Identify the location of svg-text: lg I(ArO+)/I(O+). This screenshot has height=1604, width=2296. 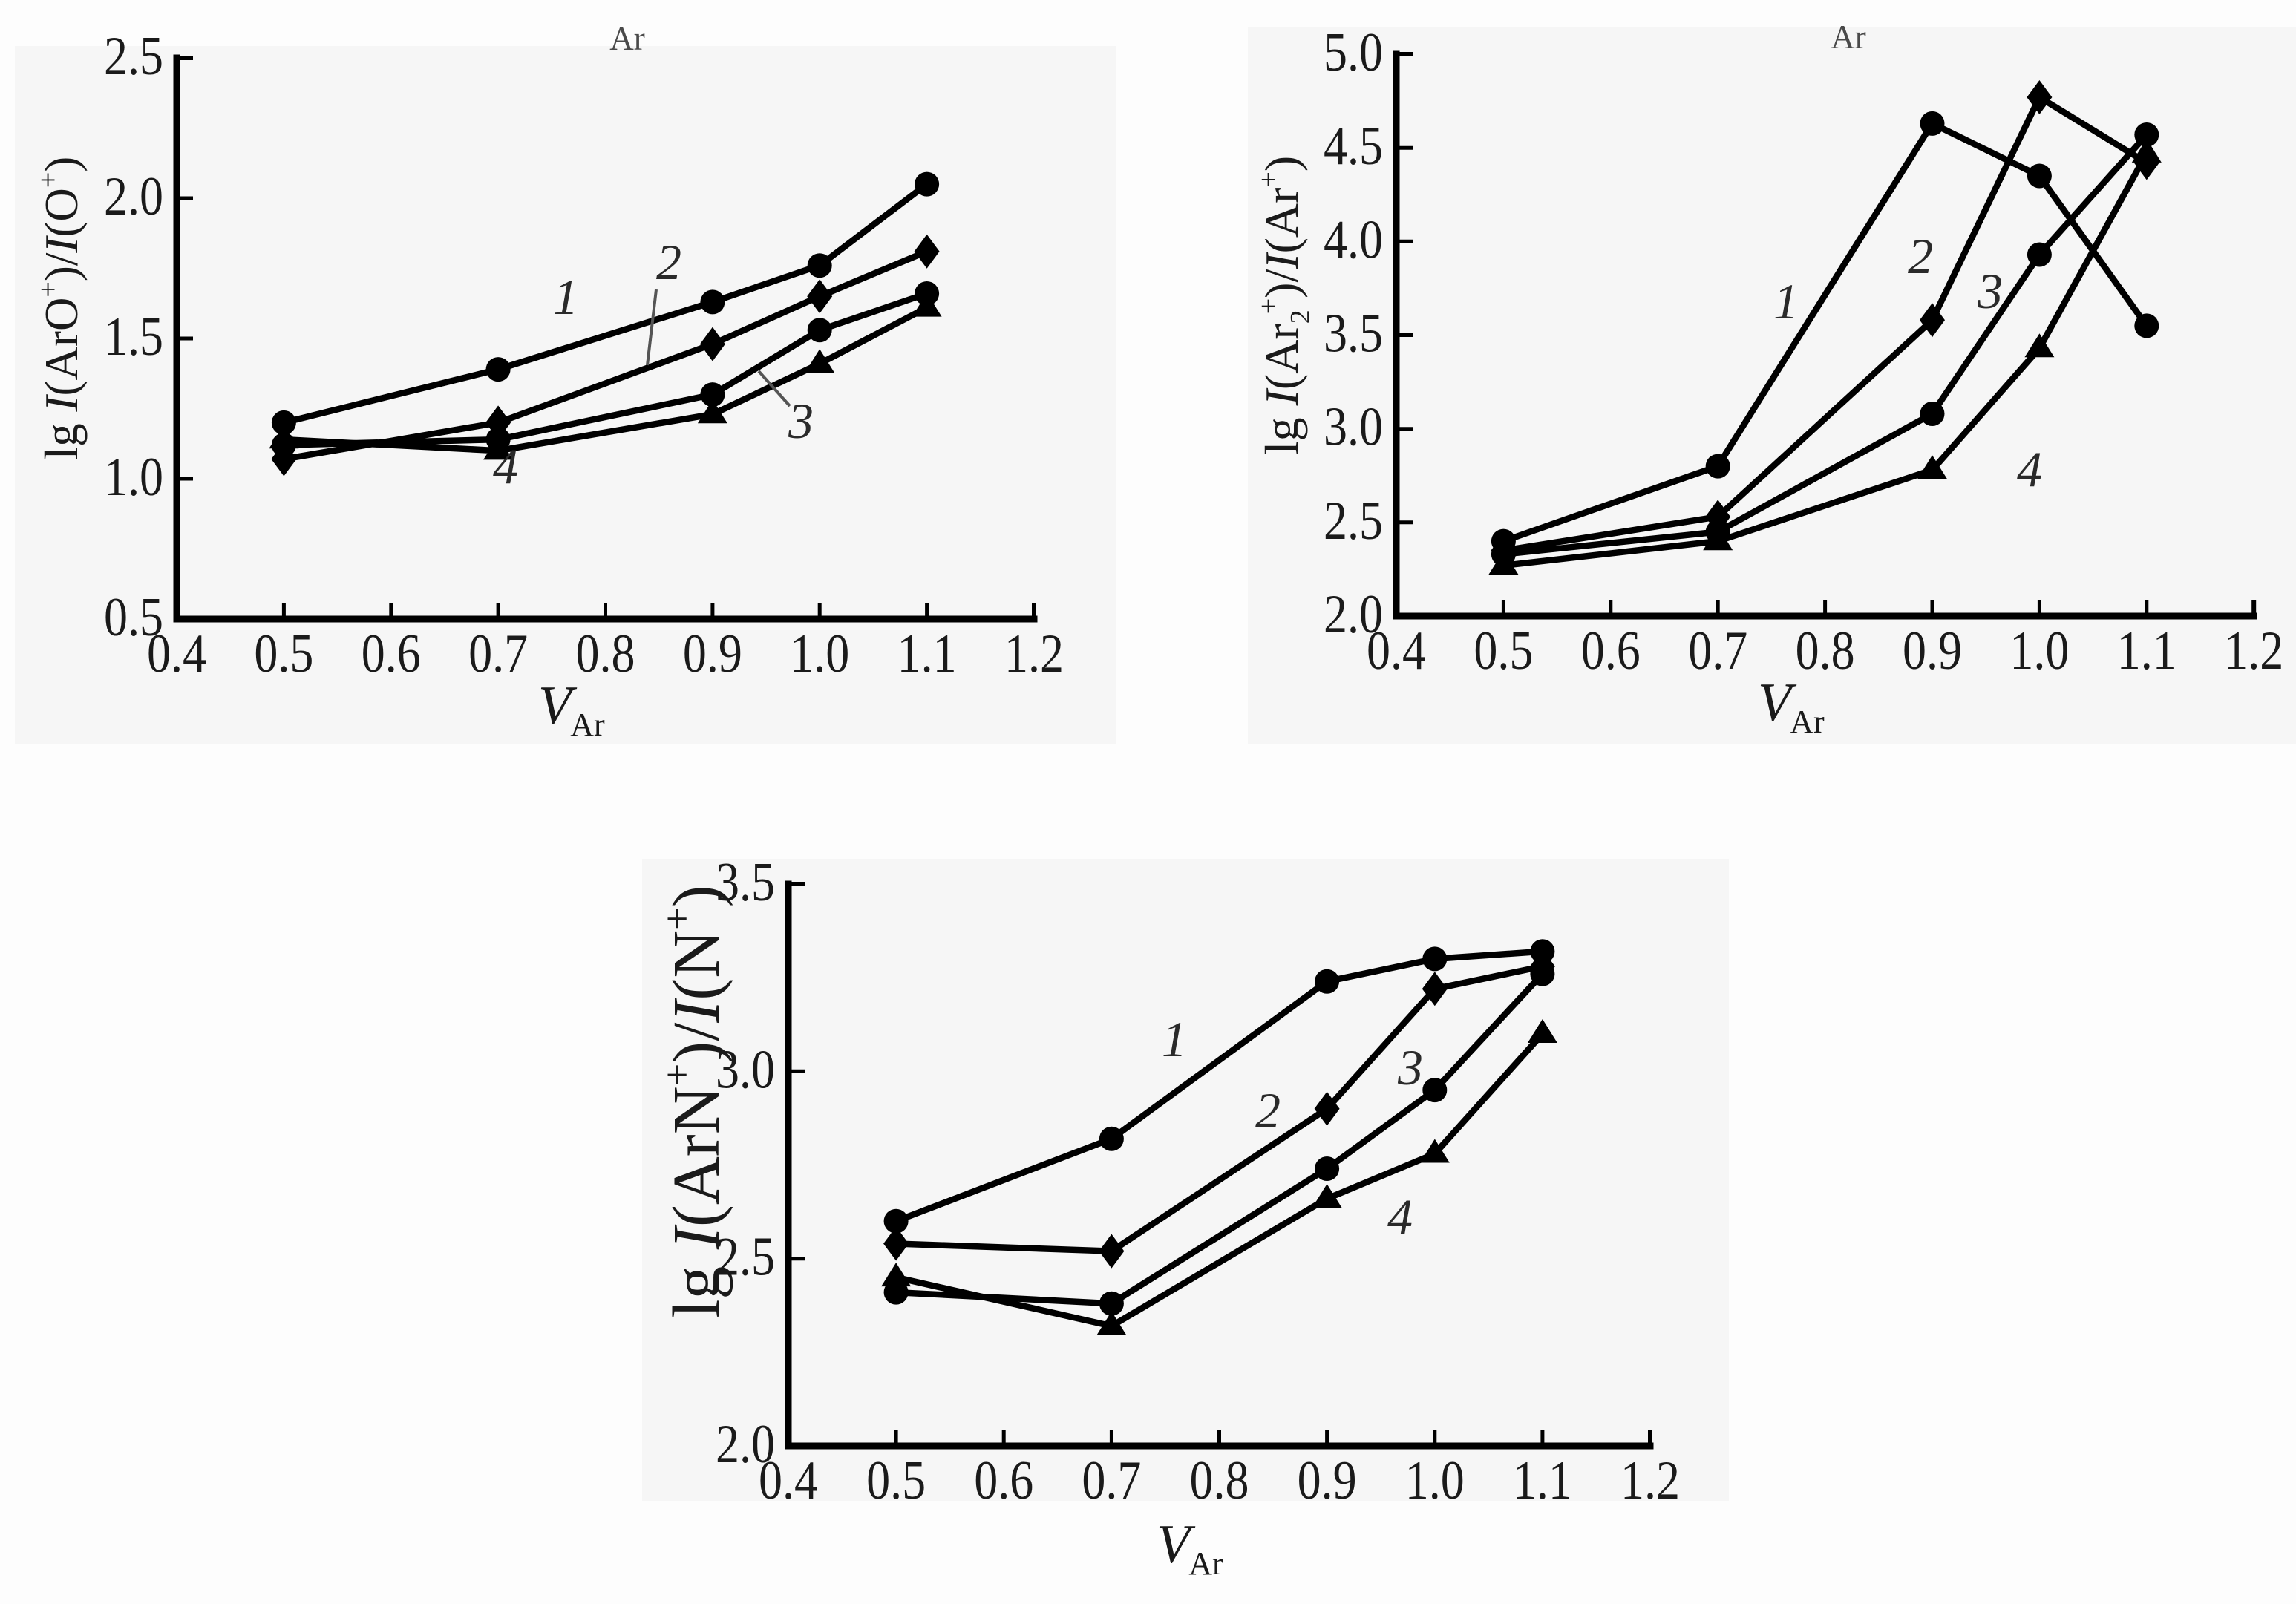
(60, 308).